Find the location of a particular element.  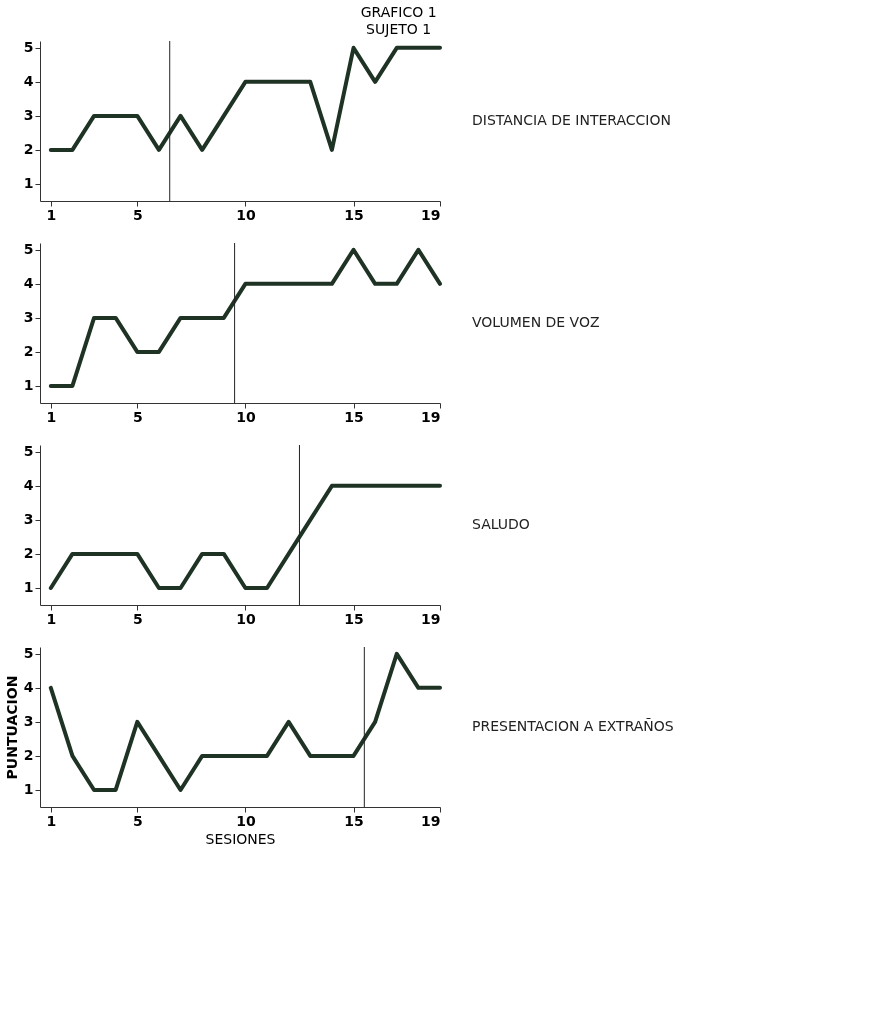

y-axis-title: PUNTUACION is located at coordinates (11, 727).